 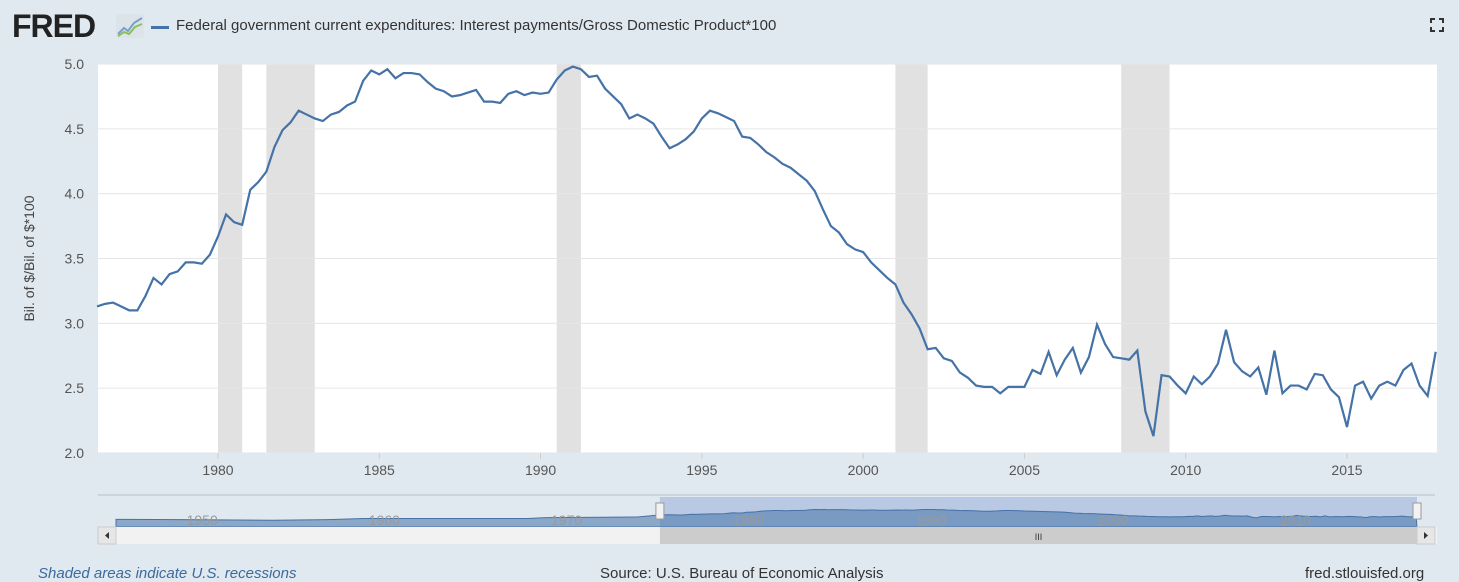 What do you see at coordinates (863, 470) in the screenshot?
I see `x-tick-label: 2000` at bounding box center [863, 470].